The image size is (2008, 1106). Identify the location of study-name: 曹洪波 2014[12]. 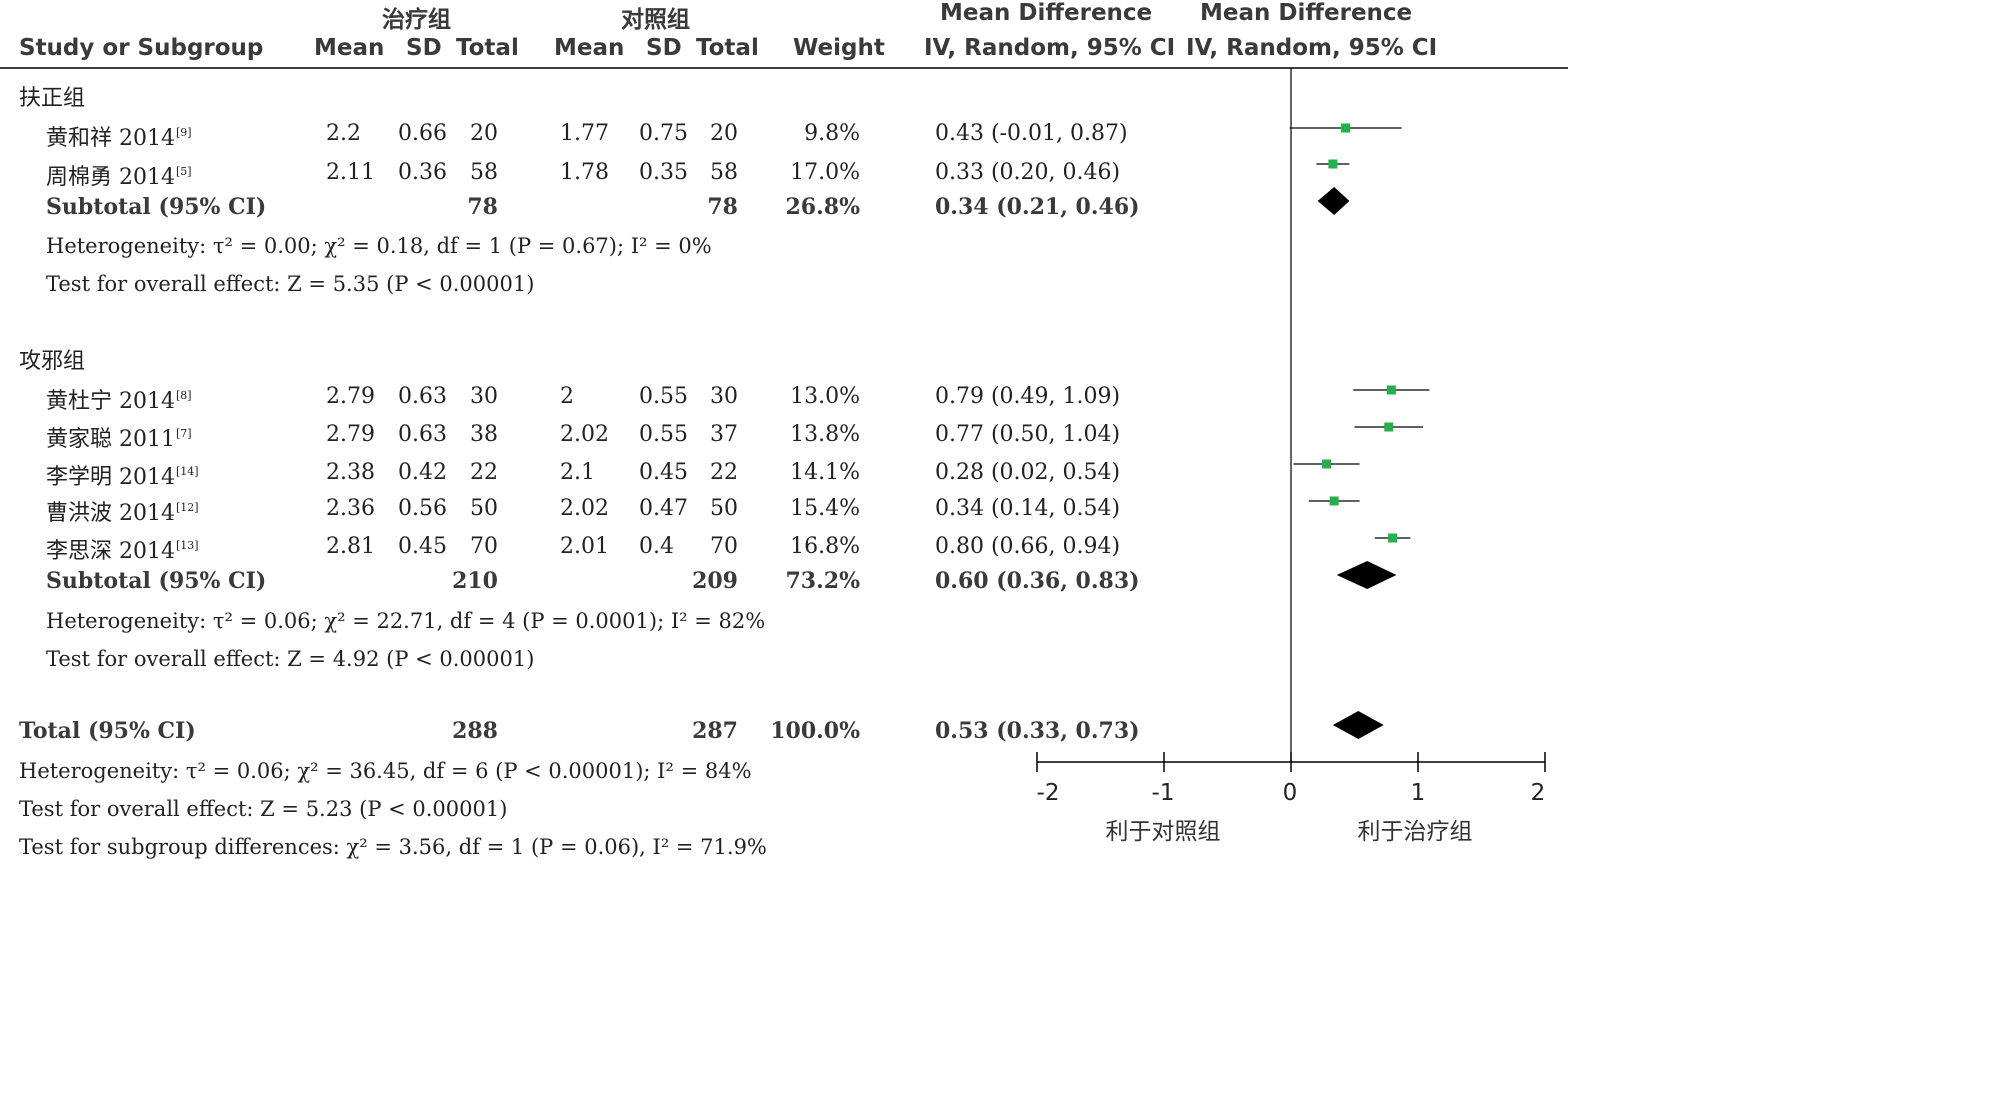
(122, 513).